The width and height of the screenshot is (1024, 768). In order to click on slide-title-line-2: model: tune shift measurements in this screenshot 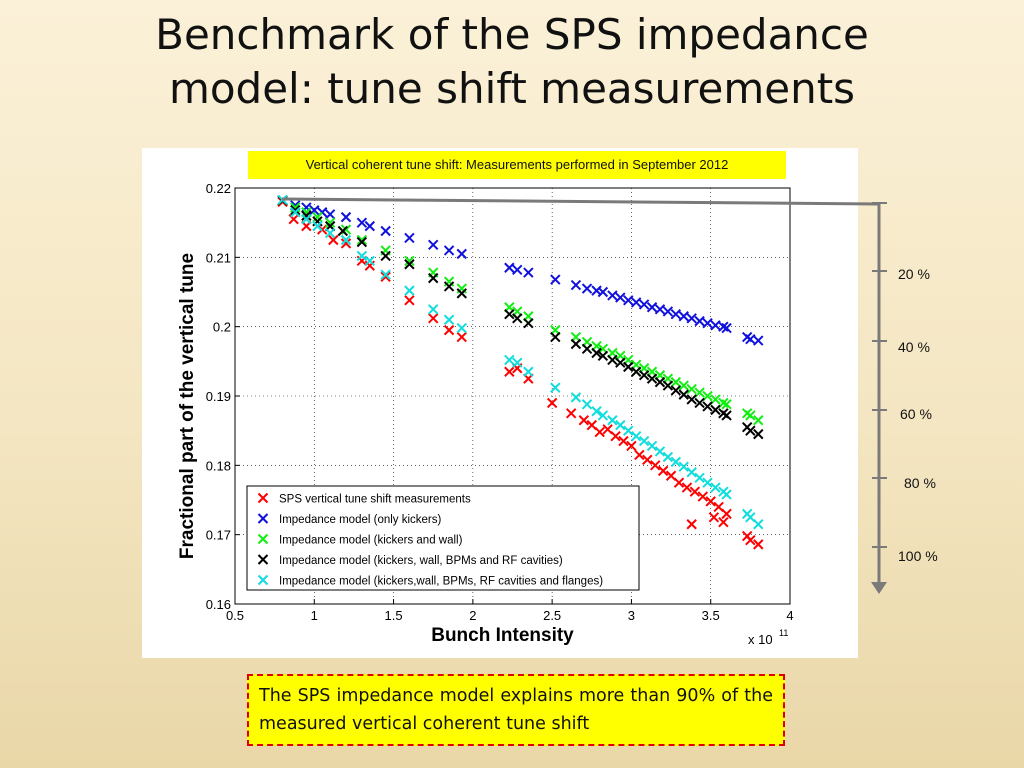, I will do `click(512, 88)`.